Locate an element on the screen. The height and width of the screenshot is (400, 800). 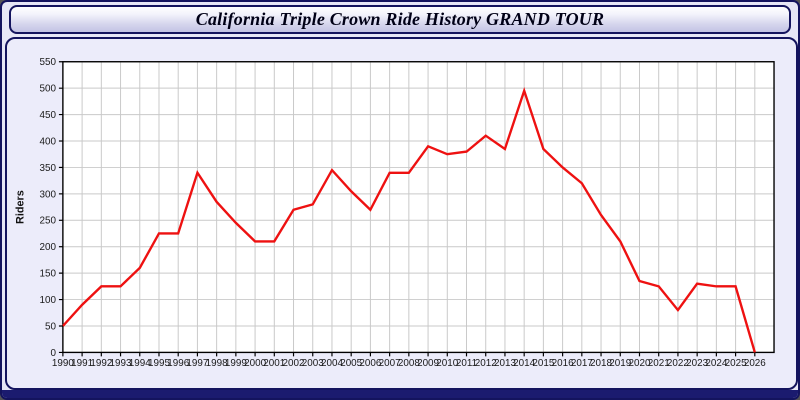
x-tick-label: 2001 is located at coordinates (274, 363).